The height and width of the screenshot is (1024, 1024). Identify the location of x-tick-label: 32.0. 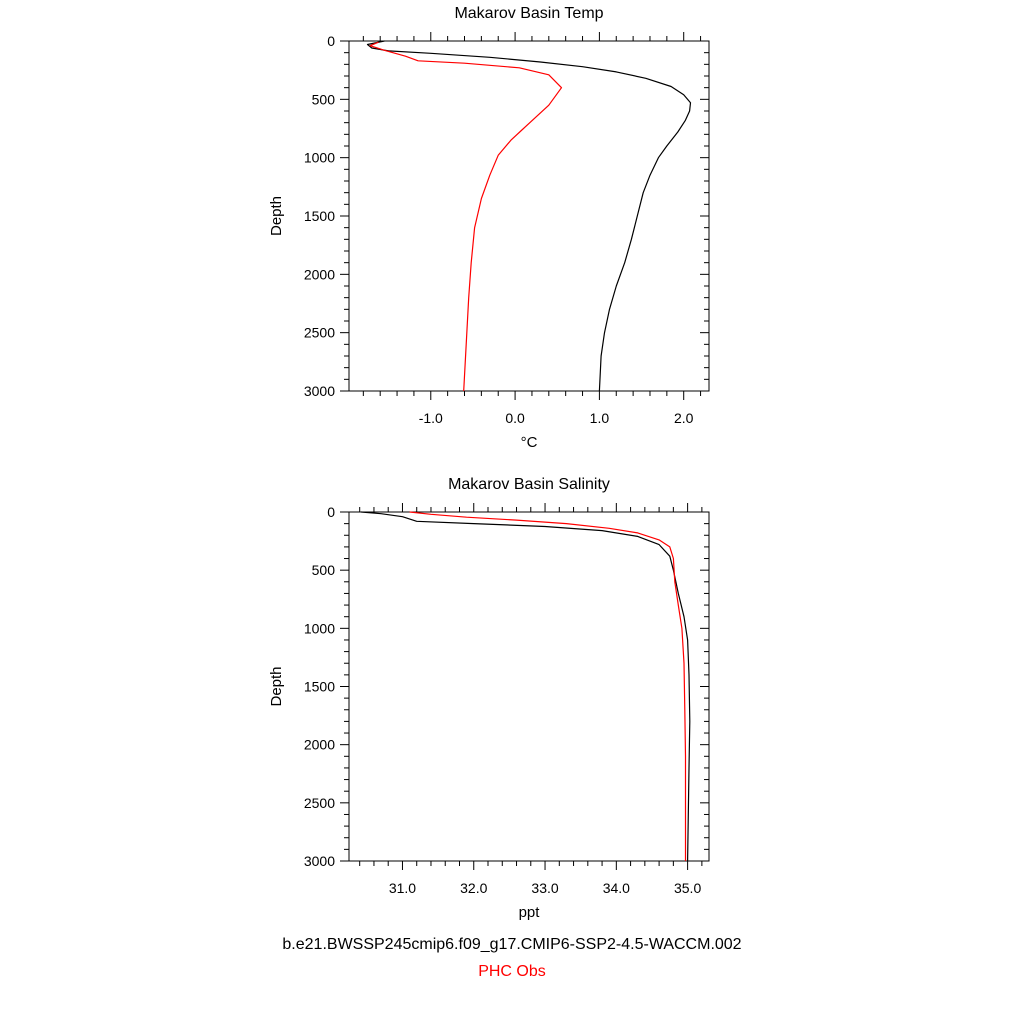
(473, 888).